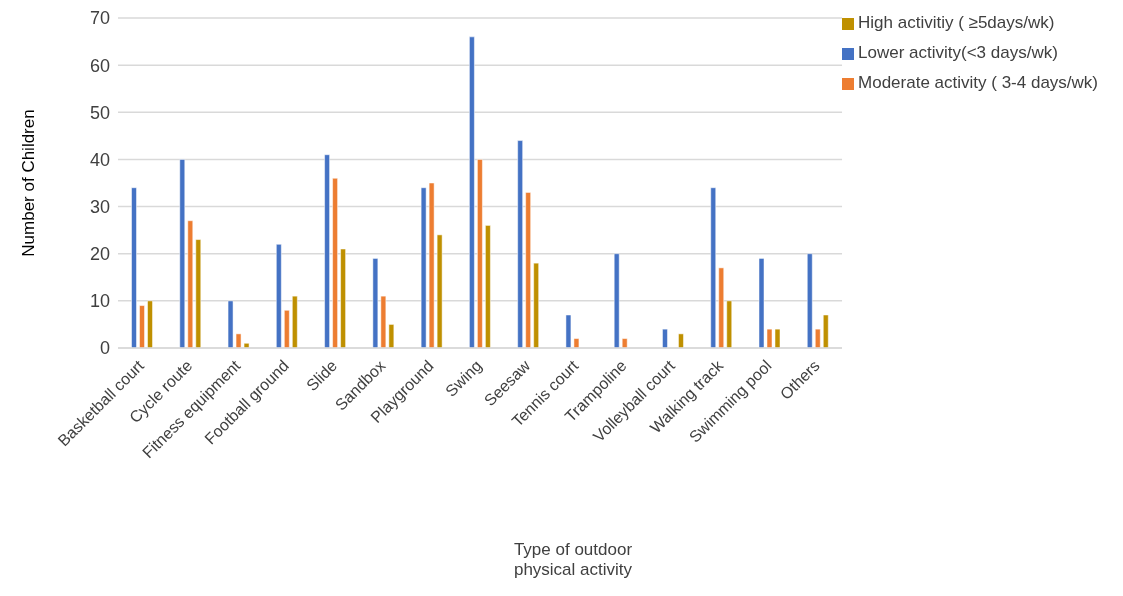 This screenshot has height=596, width=1123. I want to click on y-tick-label: 10, so click(99, 301).